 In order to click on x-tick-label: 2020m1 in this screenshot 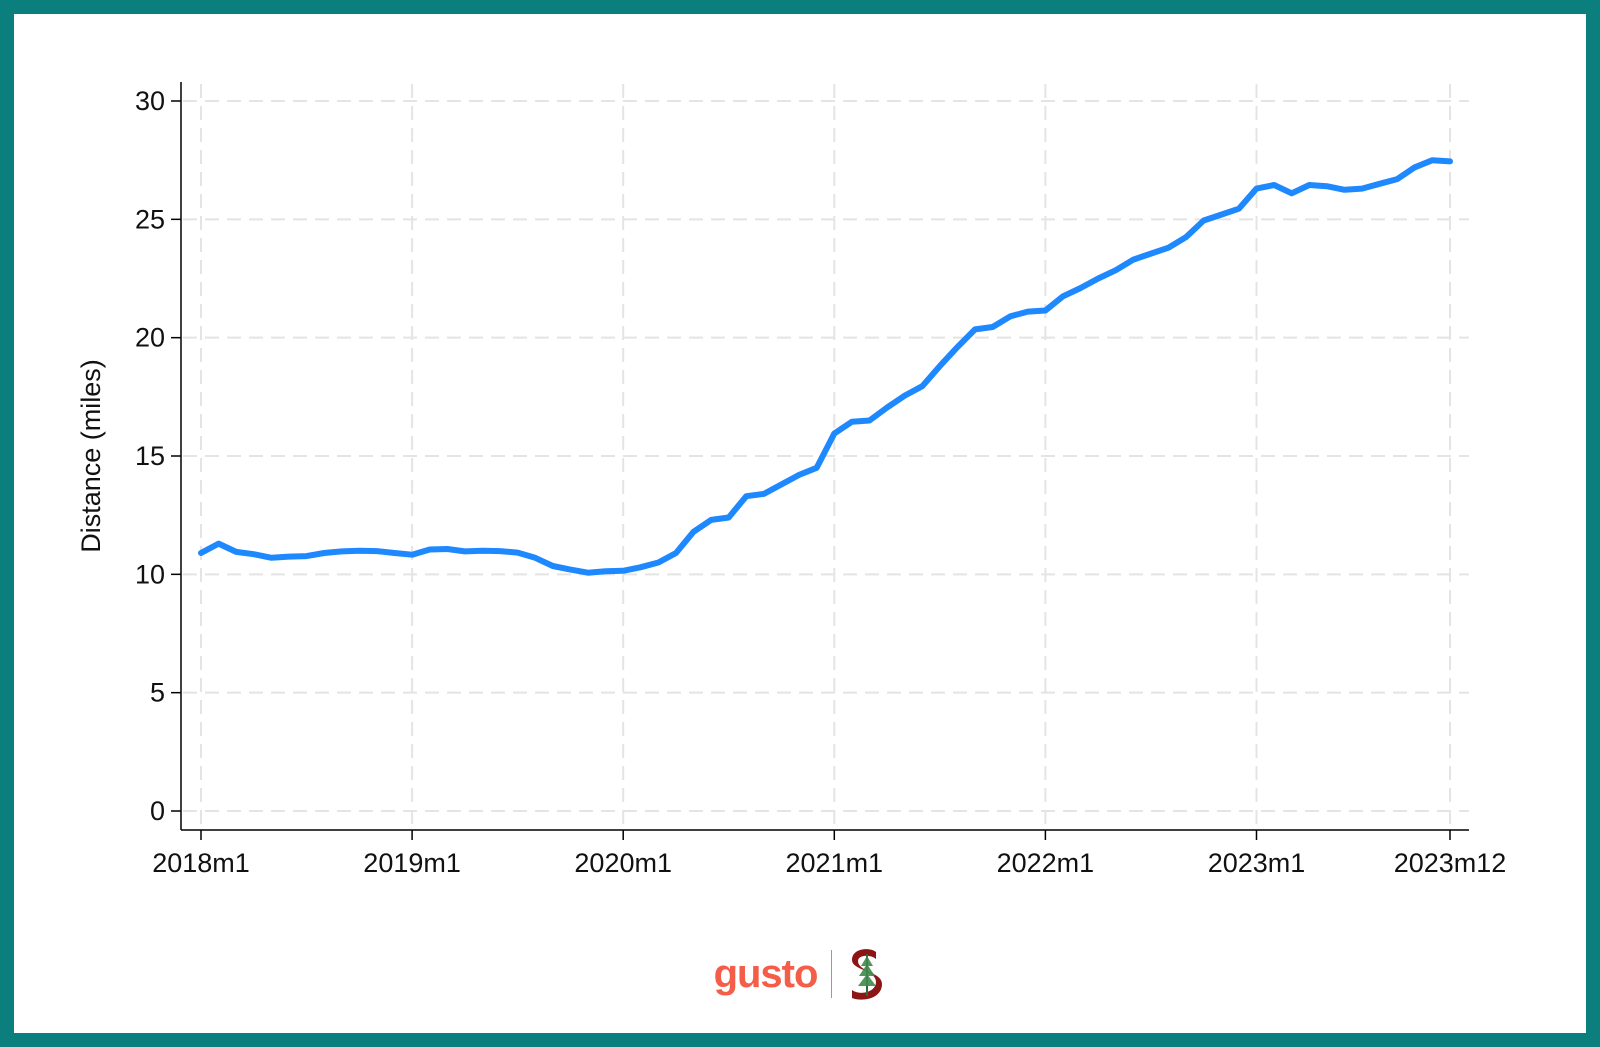, I will do `click(623, 863)`.